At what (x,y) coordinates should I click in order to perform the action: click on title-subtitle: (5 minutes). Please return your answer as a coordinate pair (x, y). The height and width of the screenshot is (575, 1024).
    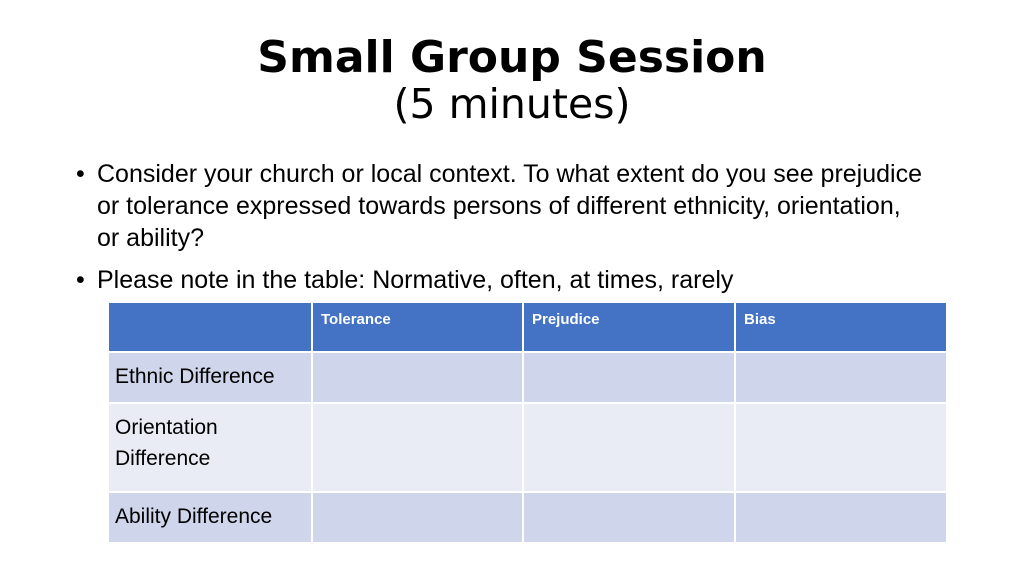
    Looking at the image, I should click on (512, 103).